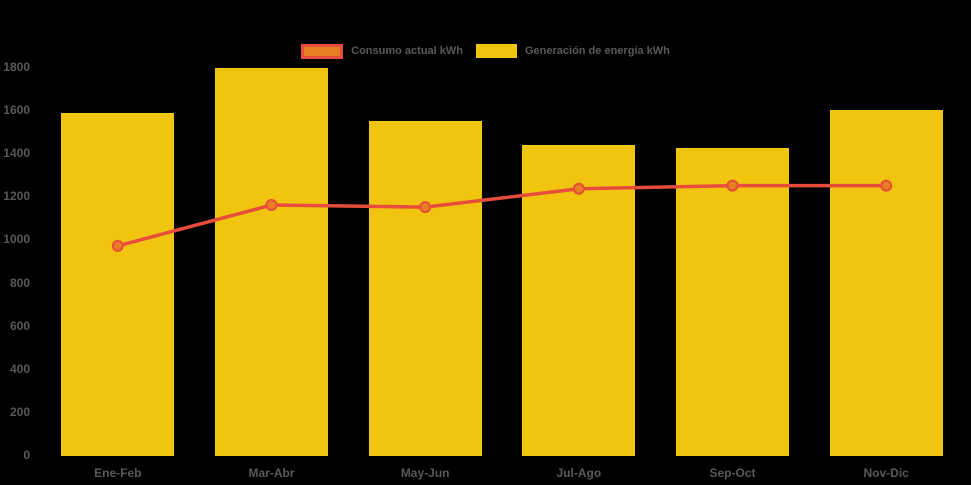 The width and height of the screenshot is (971, 485). Describe the element at coordinates (19, 411) in the screenshot. I see `y-axis-tick-label: 200` at that location.